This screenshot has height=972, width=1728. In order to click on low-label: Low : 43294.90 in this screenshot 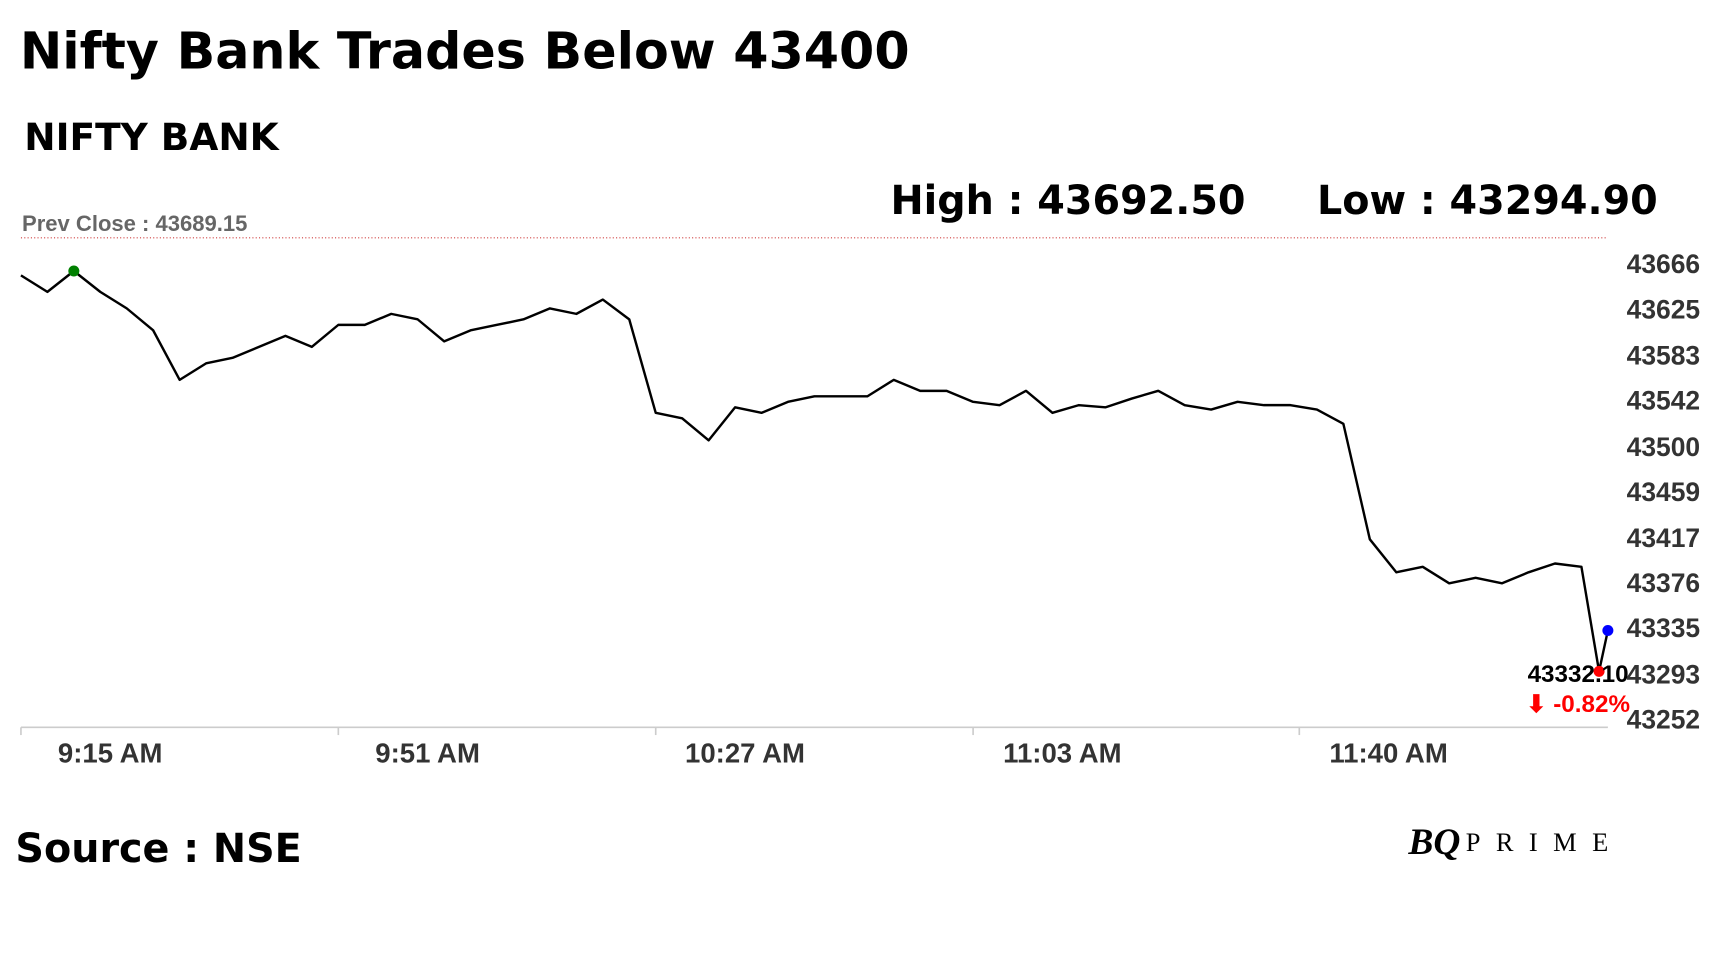, I will do `click(1487, 201)`.